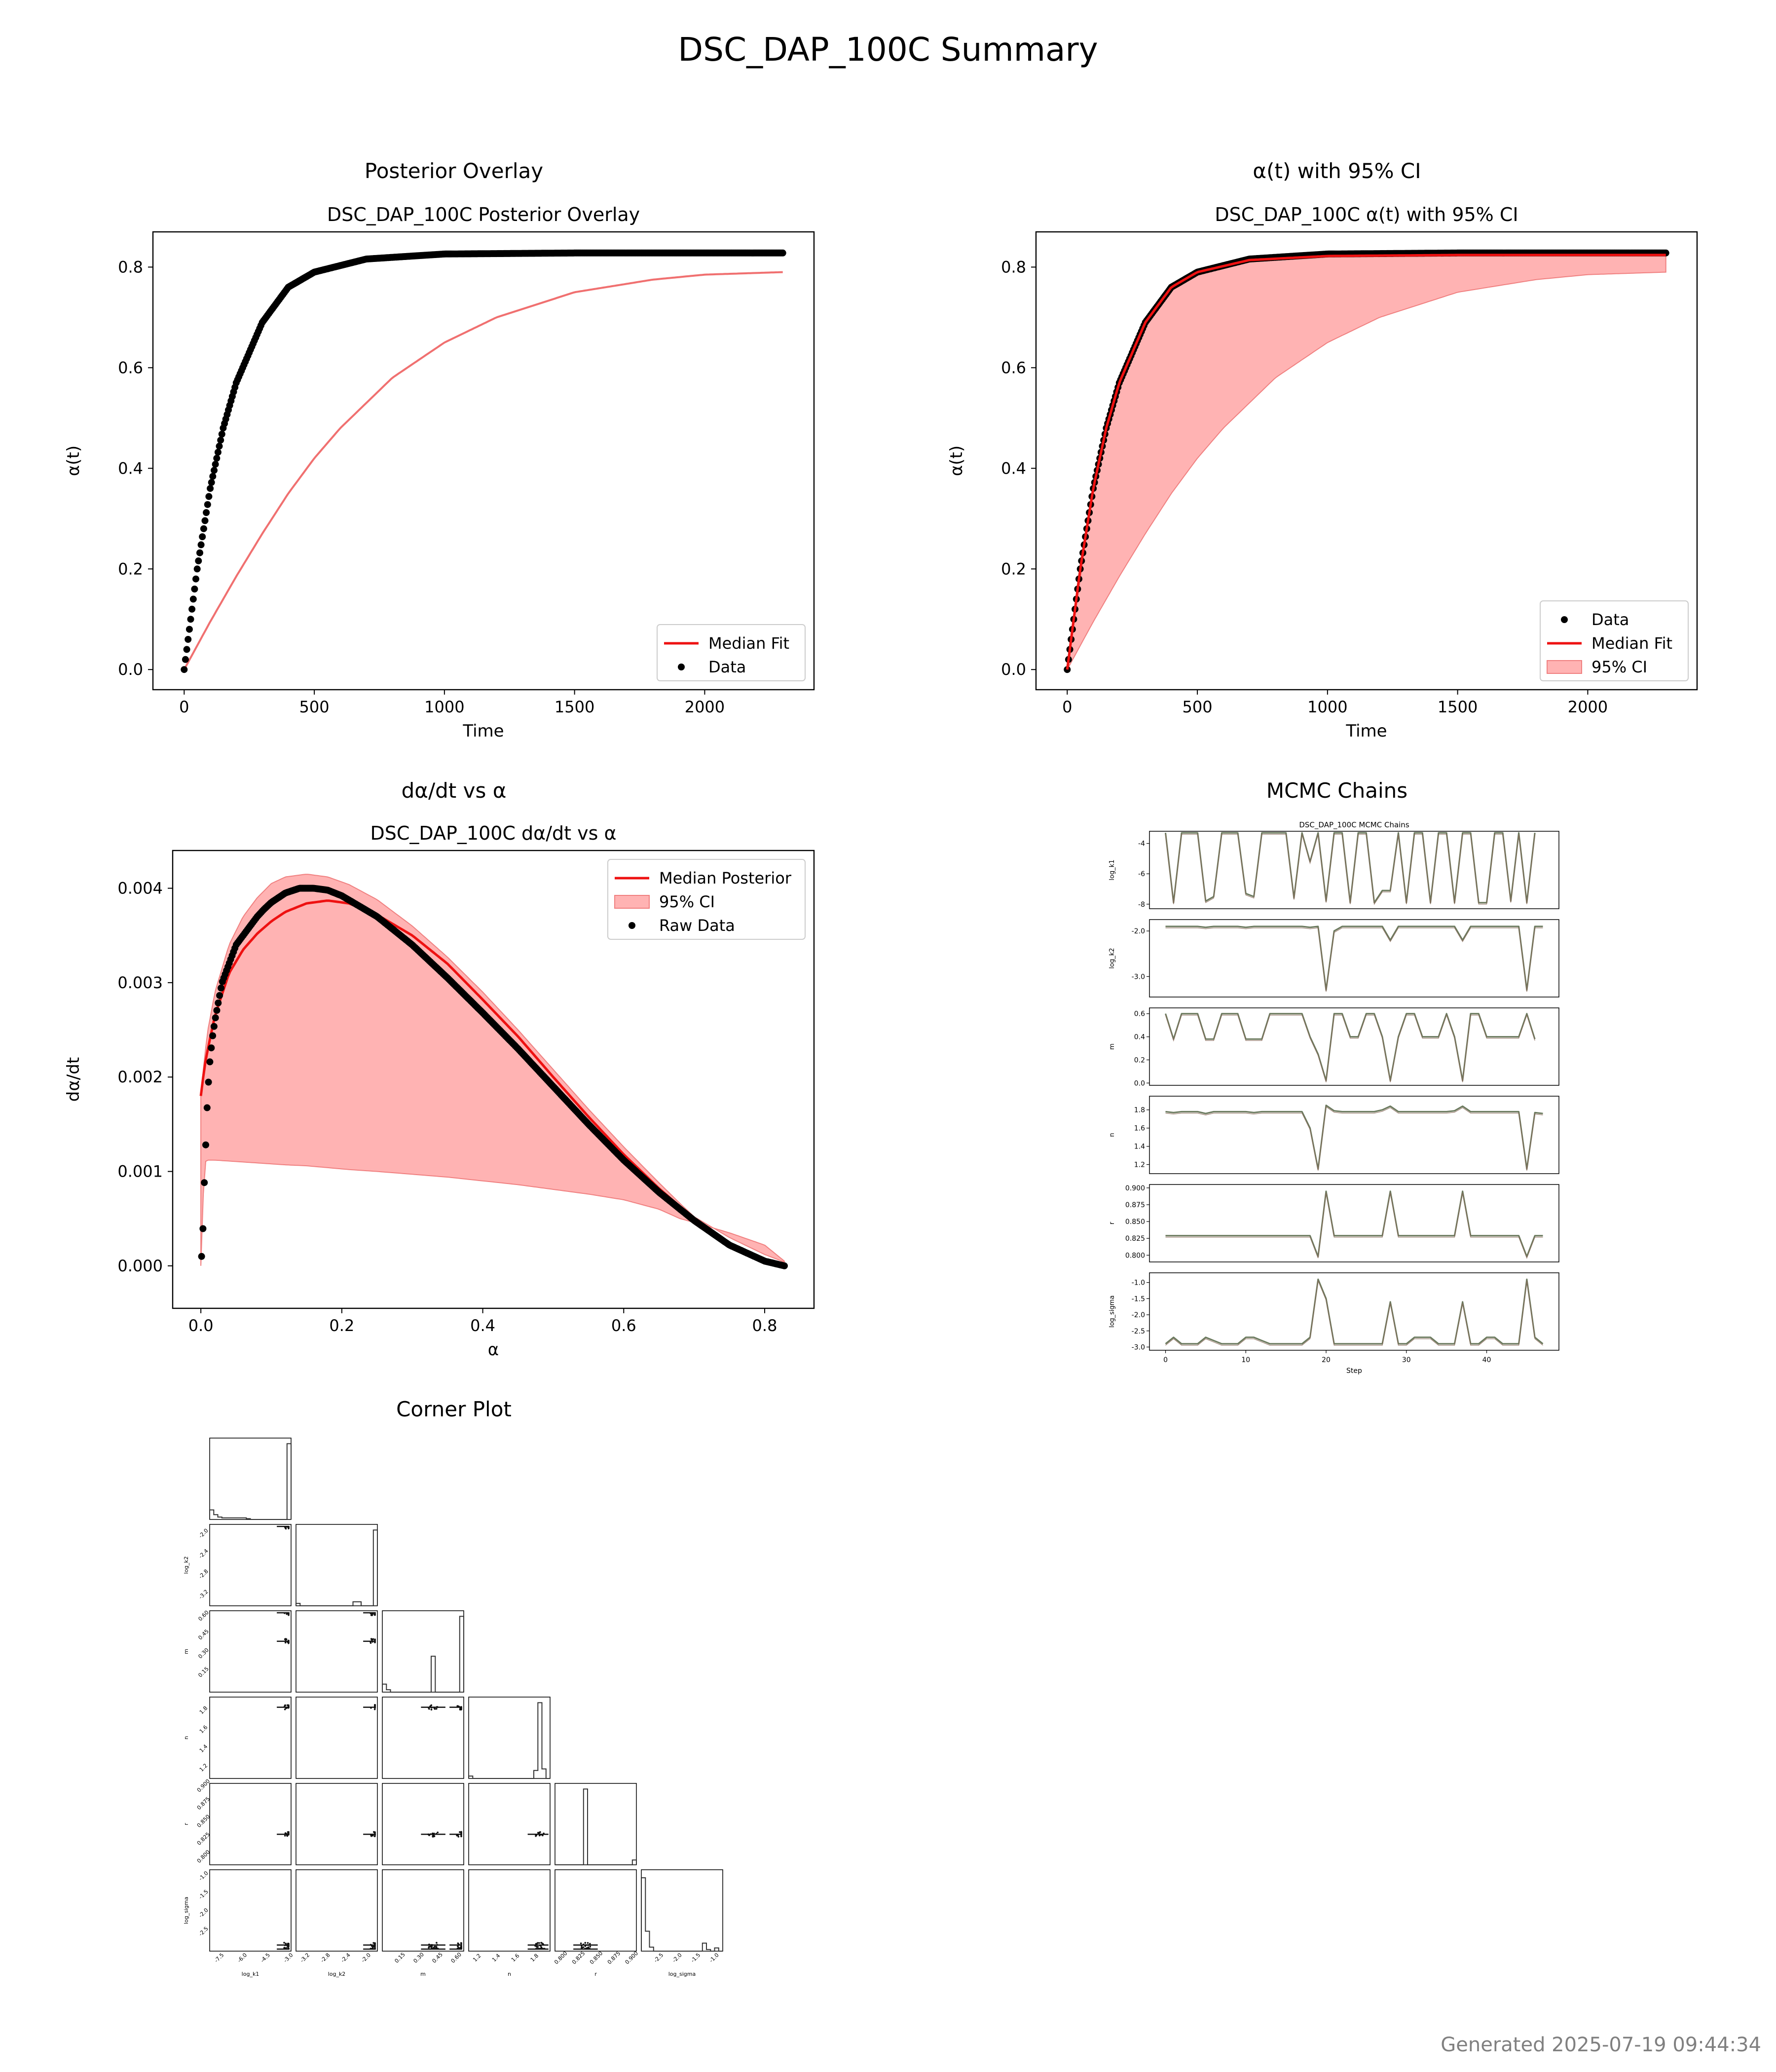 The image size is (1776, 2072). I want to click on overlay-x-tick-label: 2000, so click(705, 707).